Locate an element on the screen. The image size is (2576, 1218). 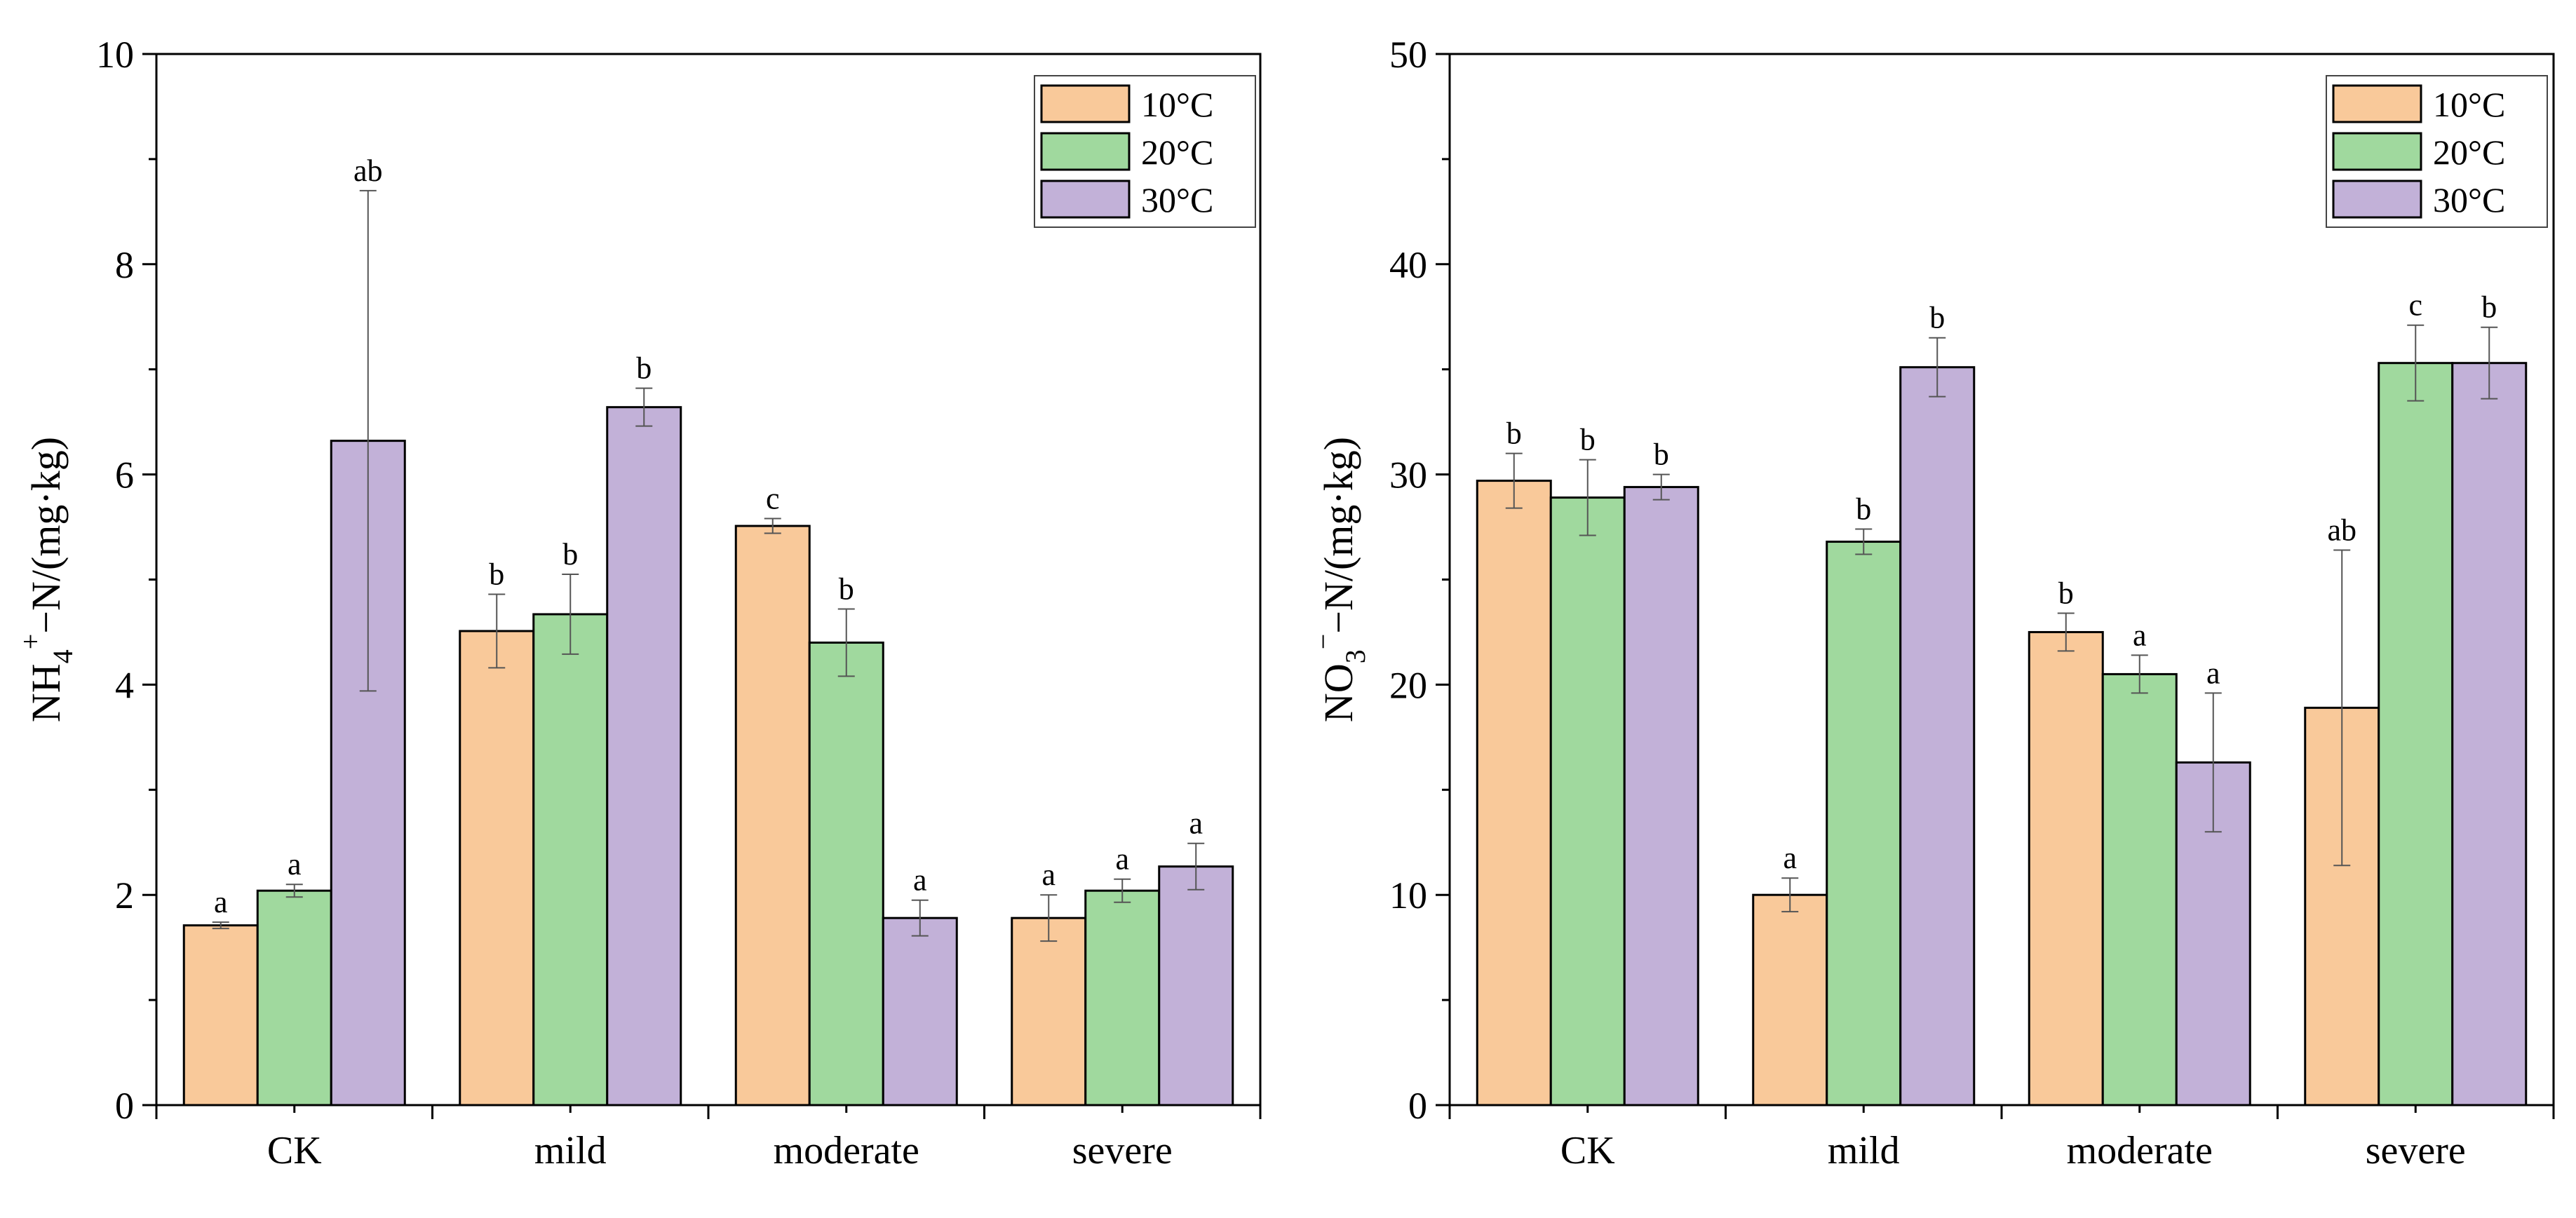
y-axis-label: NH4+−N/(mg·kg) is located at coordinates (47, 579).